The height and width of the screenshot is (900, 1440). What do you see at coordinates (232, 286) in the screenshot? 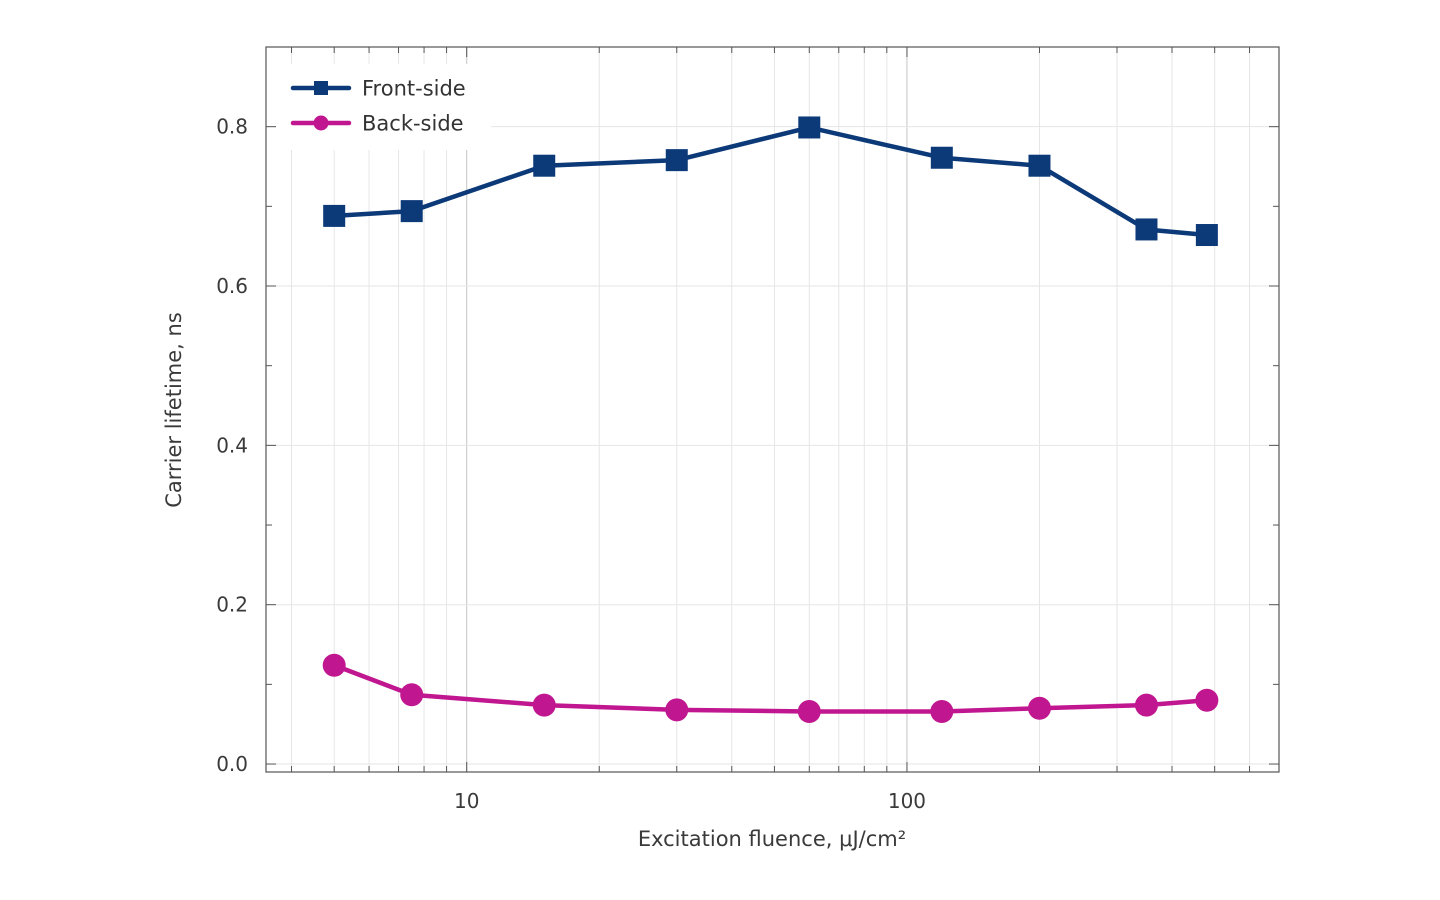
I see `y-tick-label: 0.6` at bounding box center [232, 286].